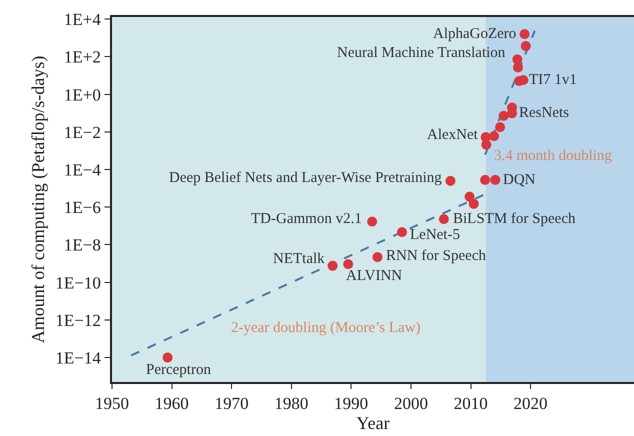 This screenshot has height=436, width=634. What do you see at coordinates (411, 404) in the screenshot?
I see `x-tick-label: 2000` at bounding box center [411, 404].